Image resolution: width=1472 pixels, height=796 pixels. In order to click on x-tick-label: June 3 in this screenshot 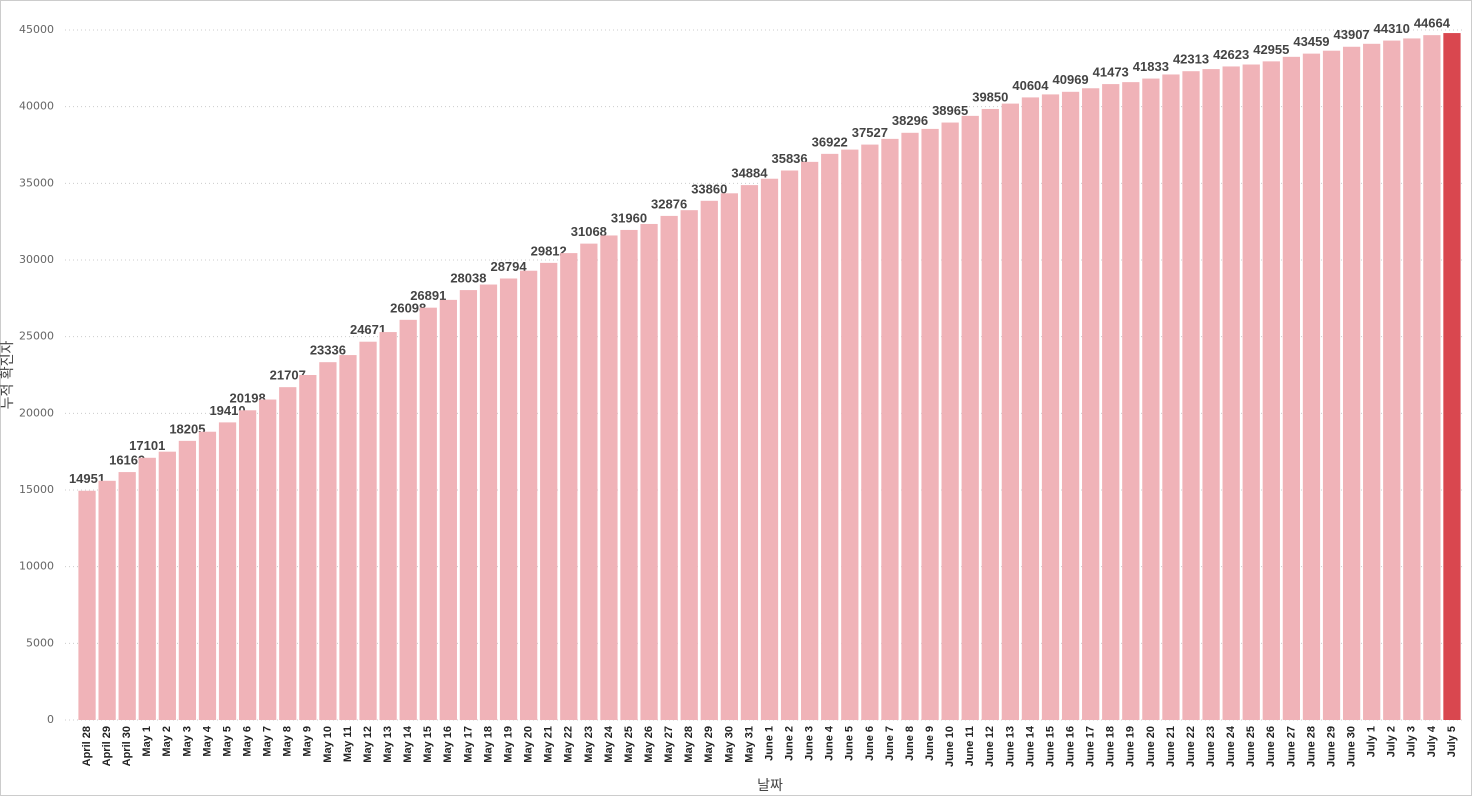, I will do `click(810, 743)`.